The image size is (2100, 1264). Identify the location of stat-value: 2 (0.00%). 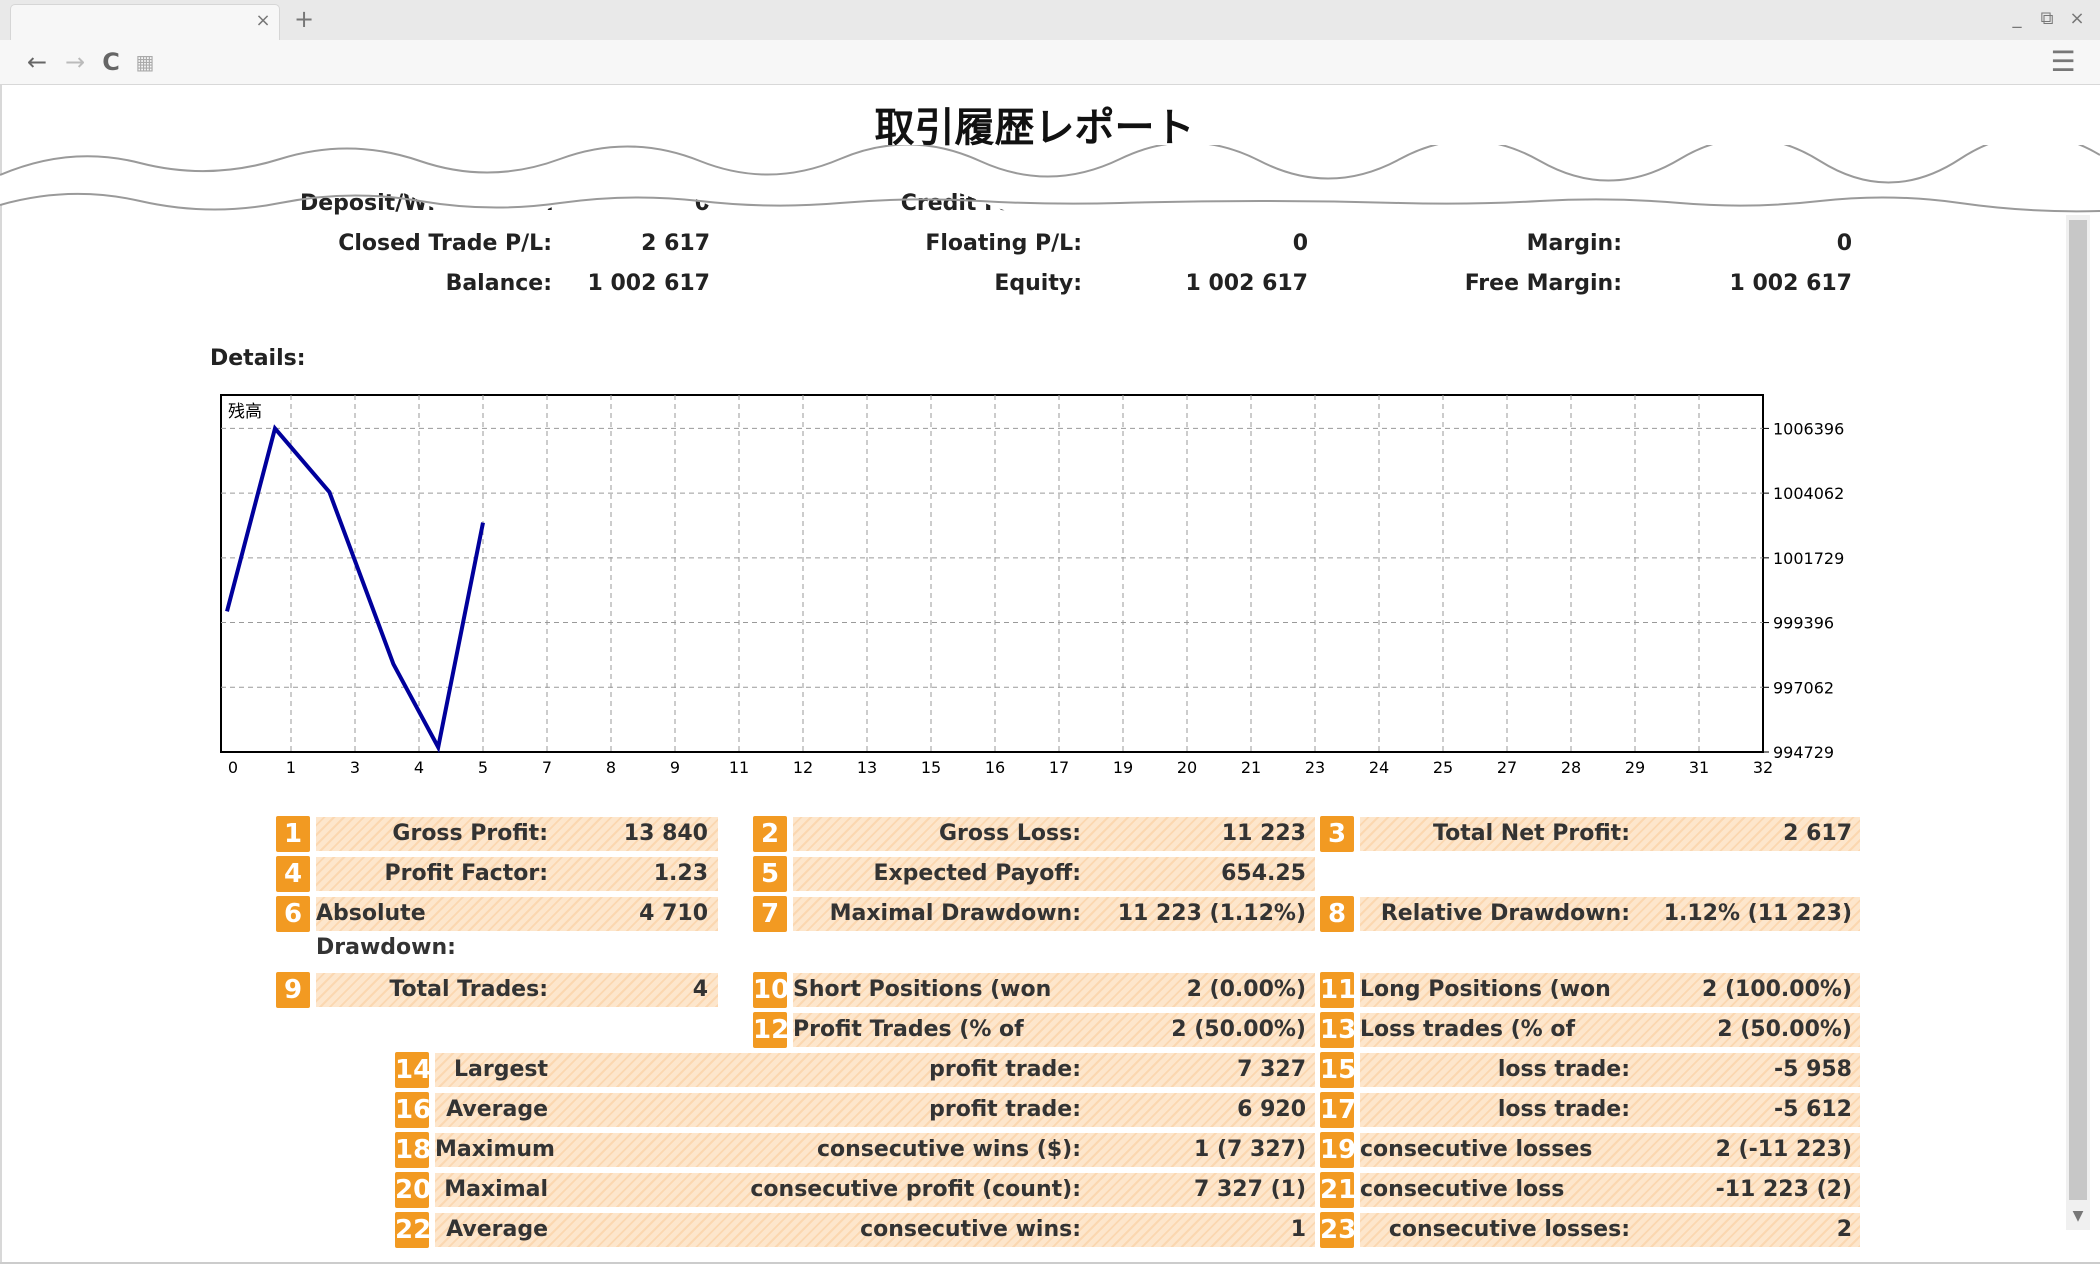
(1246, 989).